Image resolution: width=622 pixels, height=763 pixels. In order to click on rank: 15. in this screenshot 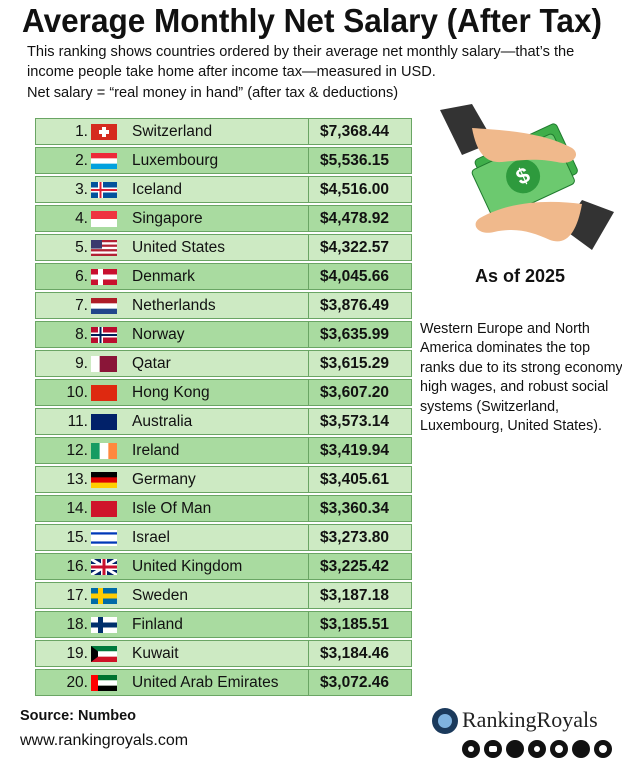, I will do `click(77, 537)`.